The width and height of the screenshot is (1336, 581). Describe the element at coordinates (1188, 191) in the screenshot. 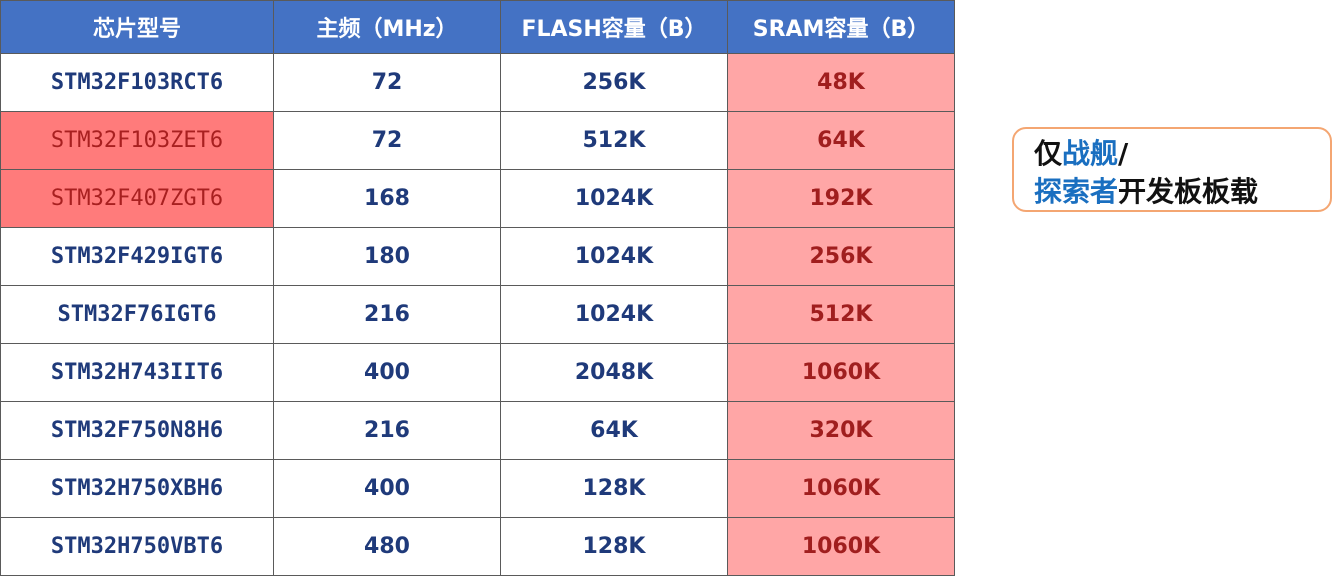

I see `note-suffix: 开发板板载` at that location.